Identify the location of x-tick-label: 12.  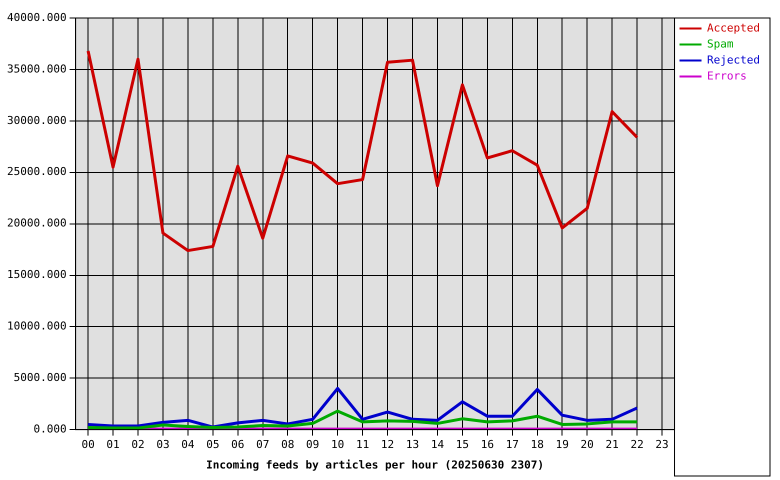
(387, 445).